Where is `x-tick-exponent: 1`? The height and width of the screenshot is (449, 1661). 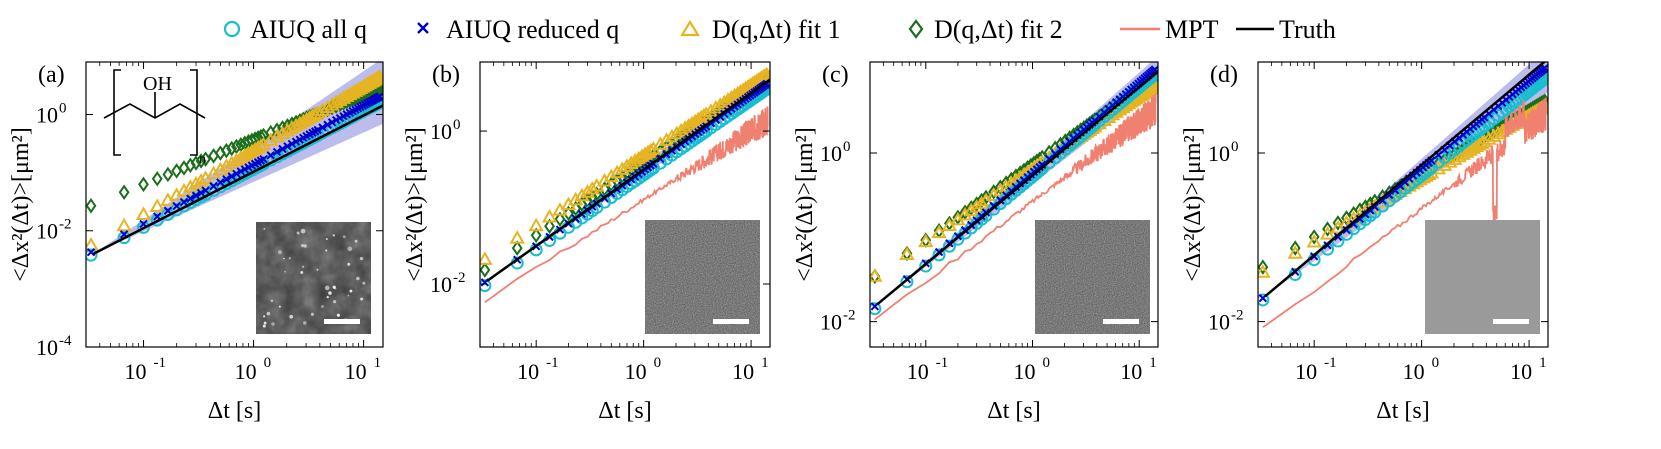
x-tick-exponent: 1 is located at coordinates (1543, 363).